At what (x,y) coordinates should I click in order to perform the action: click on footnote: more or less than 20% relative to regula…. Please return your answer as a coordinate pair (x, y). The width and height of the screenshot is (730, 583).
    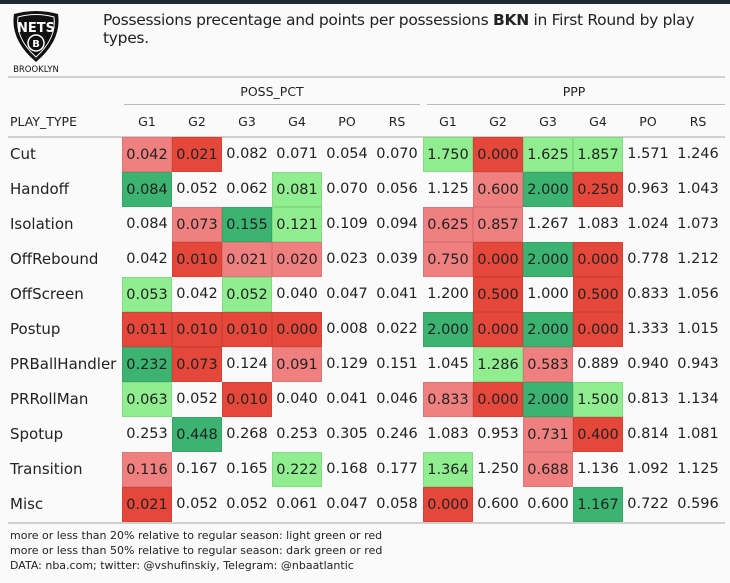
    Looking at the image, I should click on (196, 535).